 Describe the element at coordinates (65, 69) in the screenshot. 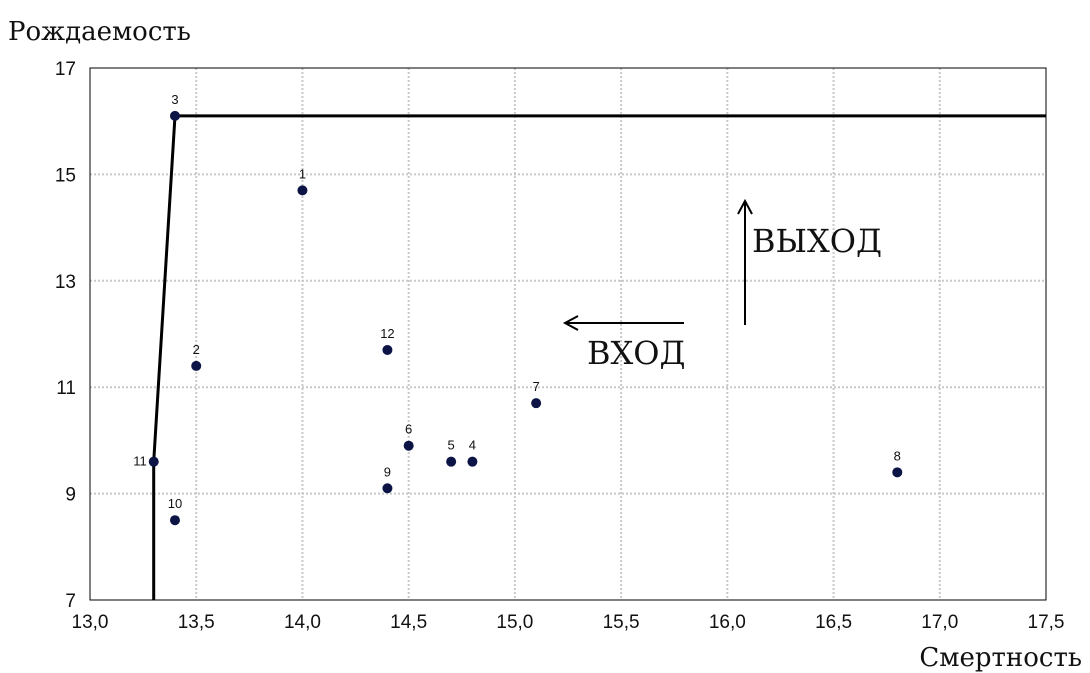

I see `y-tick-label: 17` at that location.